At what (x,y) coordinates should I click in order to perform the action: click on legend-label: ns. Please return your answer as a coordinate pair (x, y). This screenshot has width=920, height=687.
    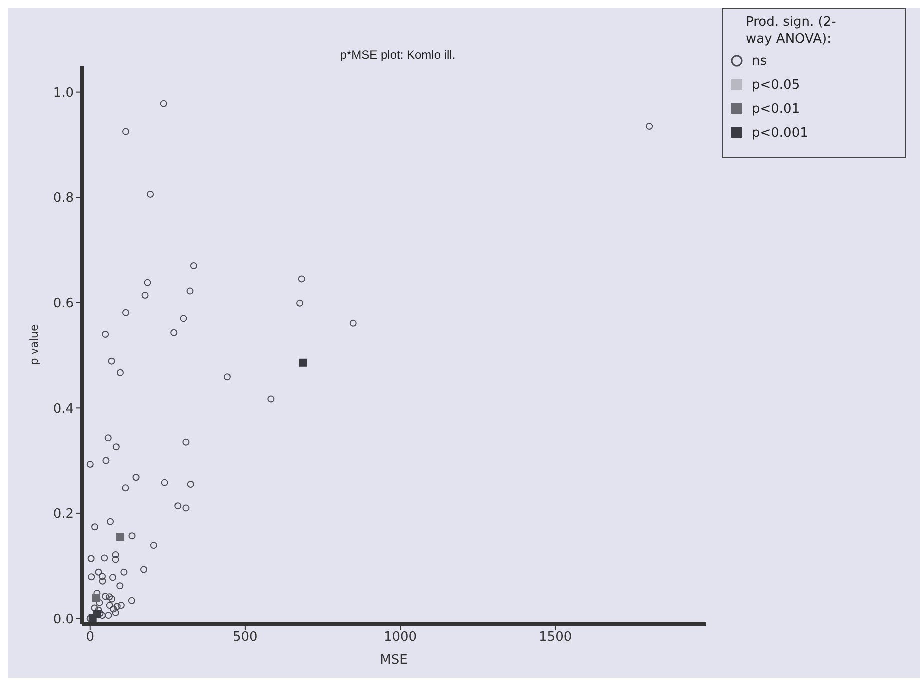
    Looking at the image, I should click on (760, 61).